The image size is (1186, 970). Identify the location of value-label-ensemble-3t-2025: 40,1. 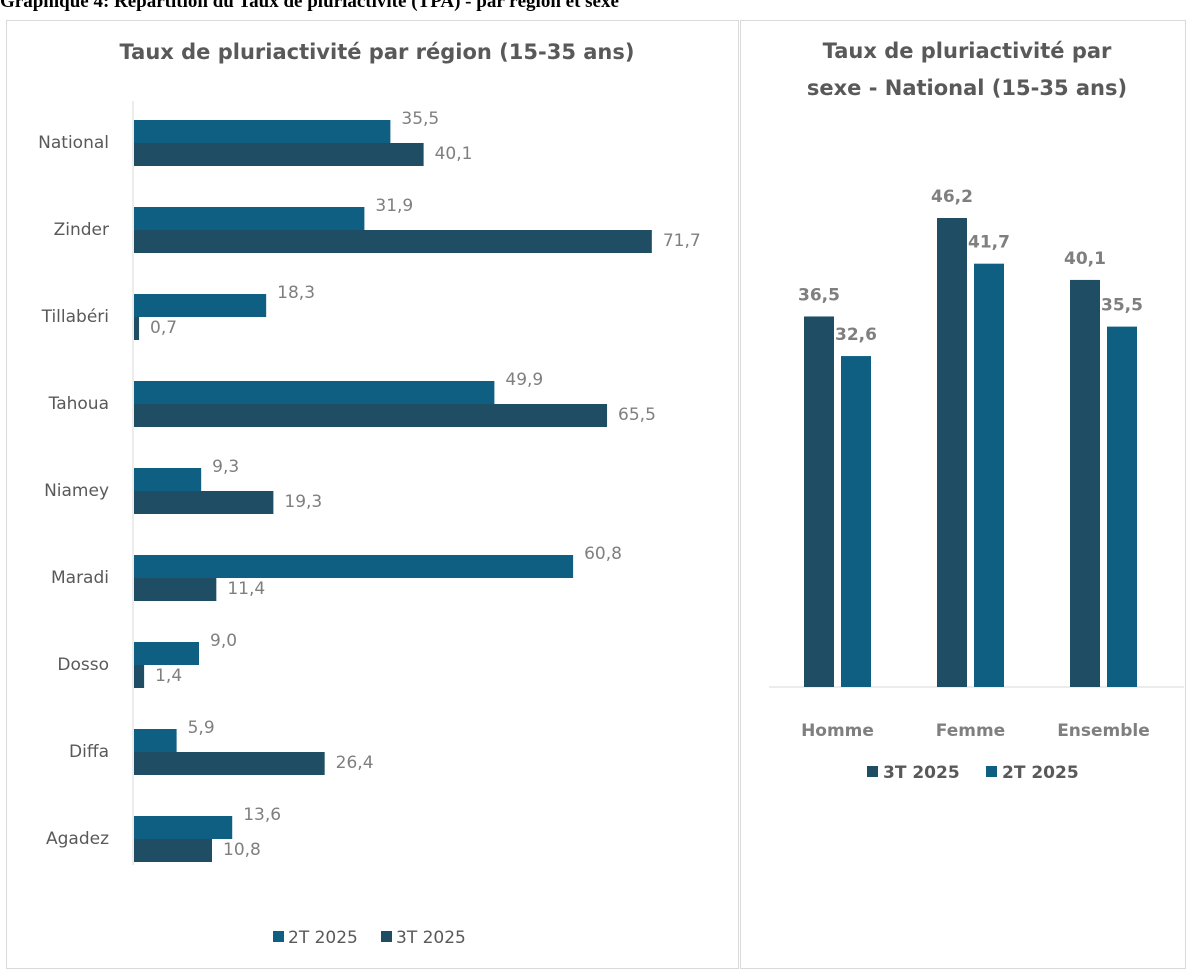
(1085, 259).